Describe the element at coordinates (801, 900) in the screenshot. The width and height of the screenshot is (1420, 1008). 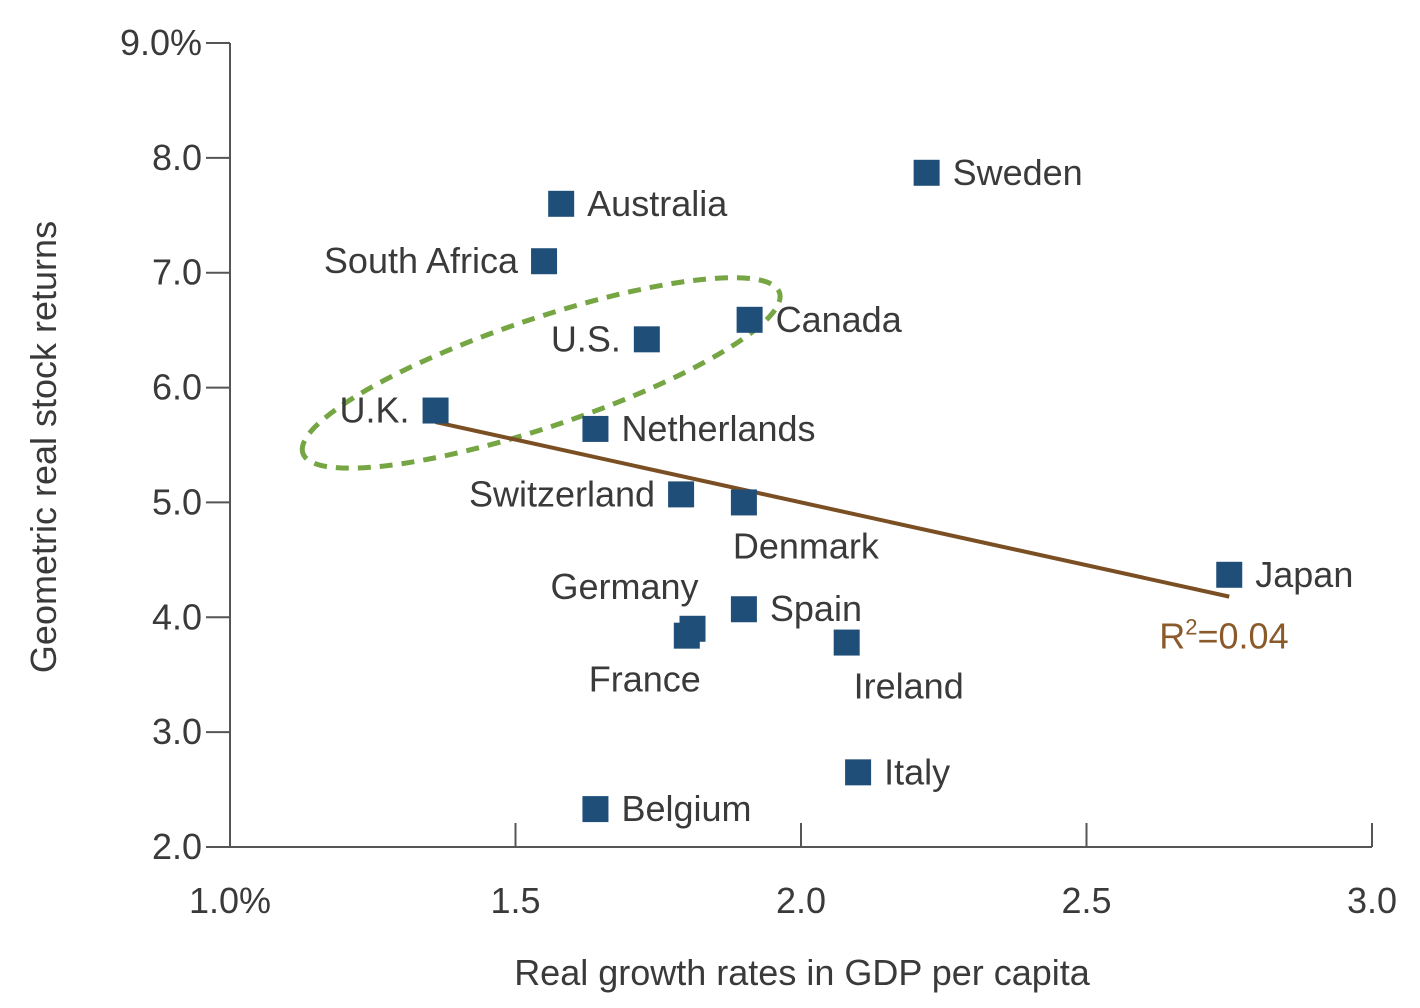
I see `x-tick-label: 2.0` at that location.